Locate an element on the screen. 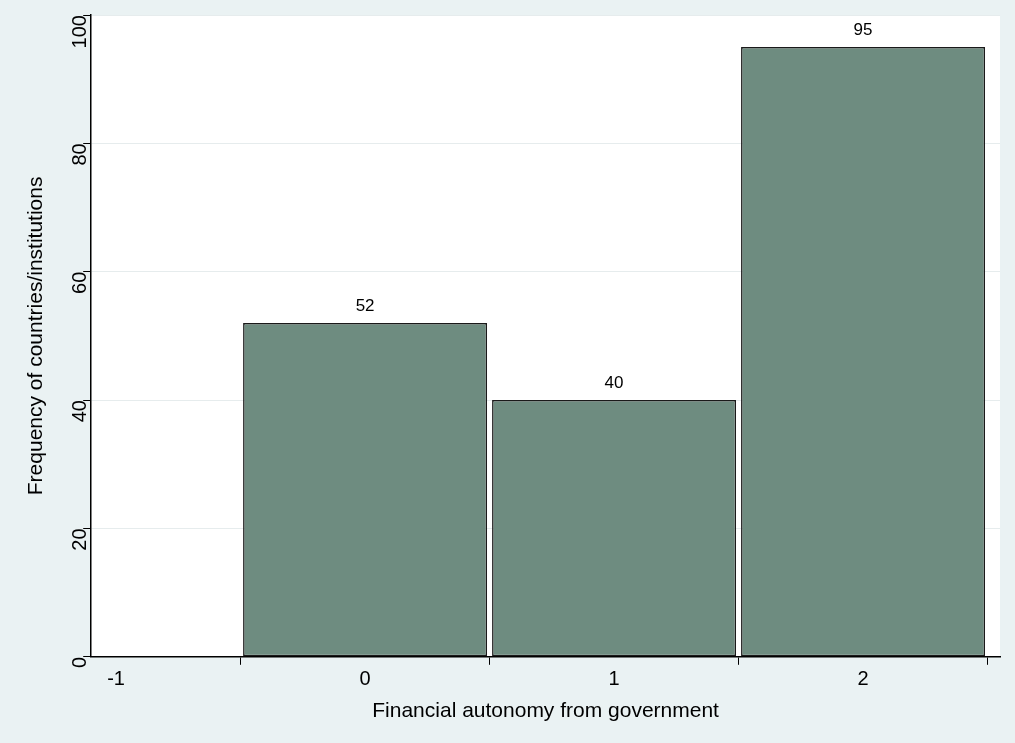 The image size is (1015, 743). y-tick-label: 60 is located at coordinates (78, 282).